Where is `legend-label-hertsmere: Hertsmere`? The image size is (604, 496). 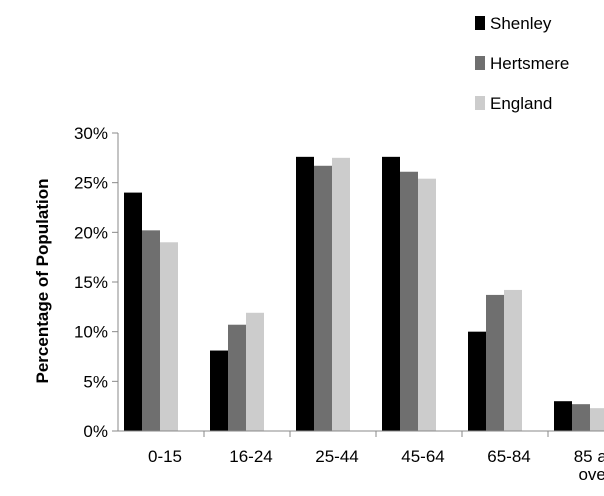 legend-label-hertsmere: Hertsmere is located at coordinates (529, 63).